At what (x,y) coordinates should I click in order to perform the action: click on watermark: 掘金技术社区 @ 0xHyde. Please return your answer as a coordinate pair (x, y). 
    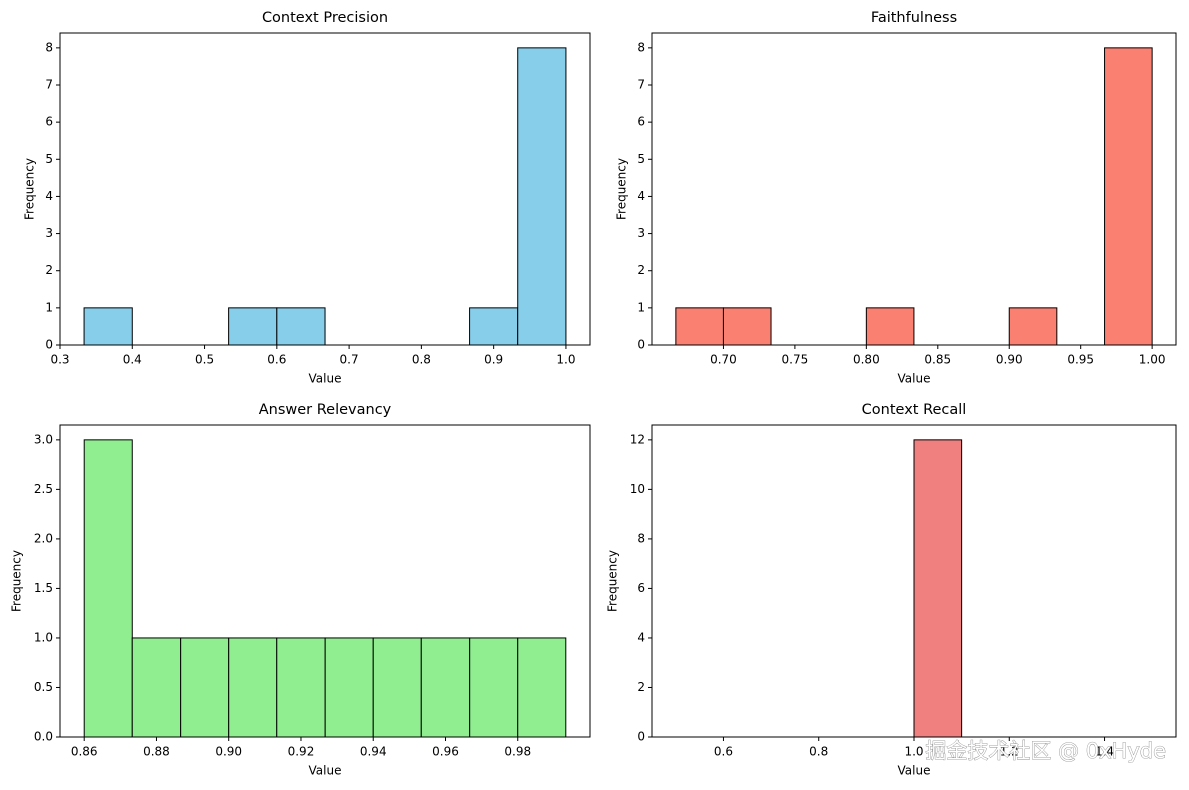
    Looking at the image, I should click on (1045, 751).